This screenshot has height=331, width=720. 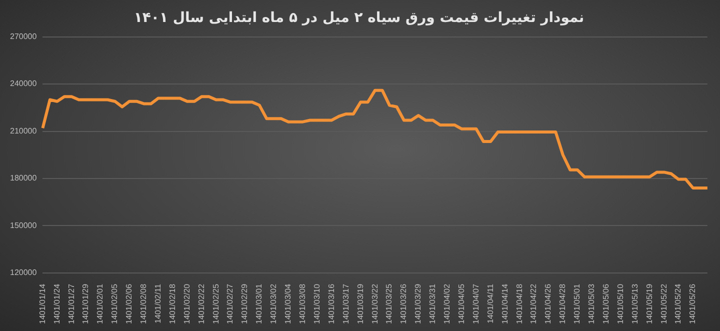 I want to click on x-tick-label: 1401/02/29, so click(x=245, y=303).